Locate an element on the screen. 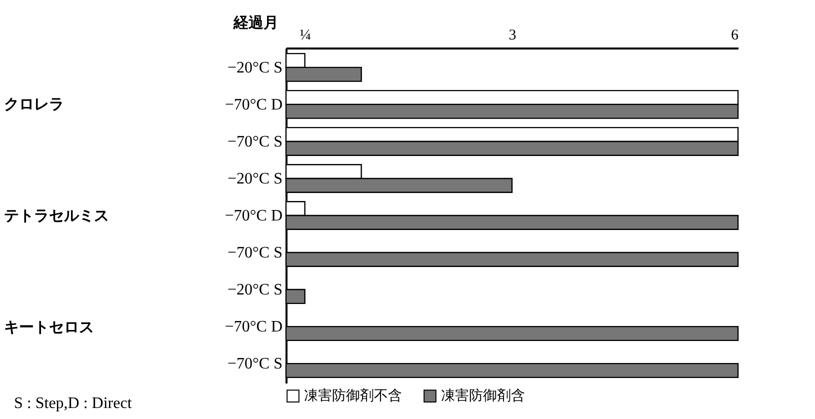 This screenshot has height=419, width=815. text: S : Step,D : Direct is located at coordinates (73, 403).